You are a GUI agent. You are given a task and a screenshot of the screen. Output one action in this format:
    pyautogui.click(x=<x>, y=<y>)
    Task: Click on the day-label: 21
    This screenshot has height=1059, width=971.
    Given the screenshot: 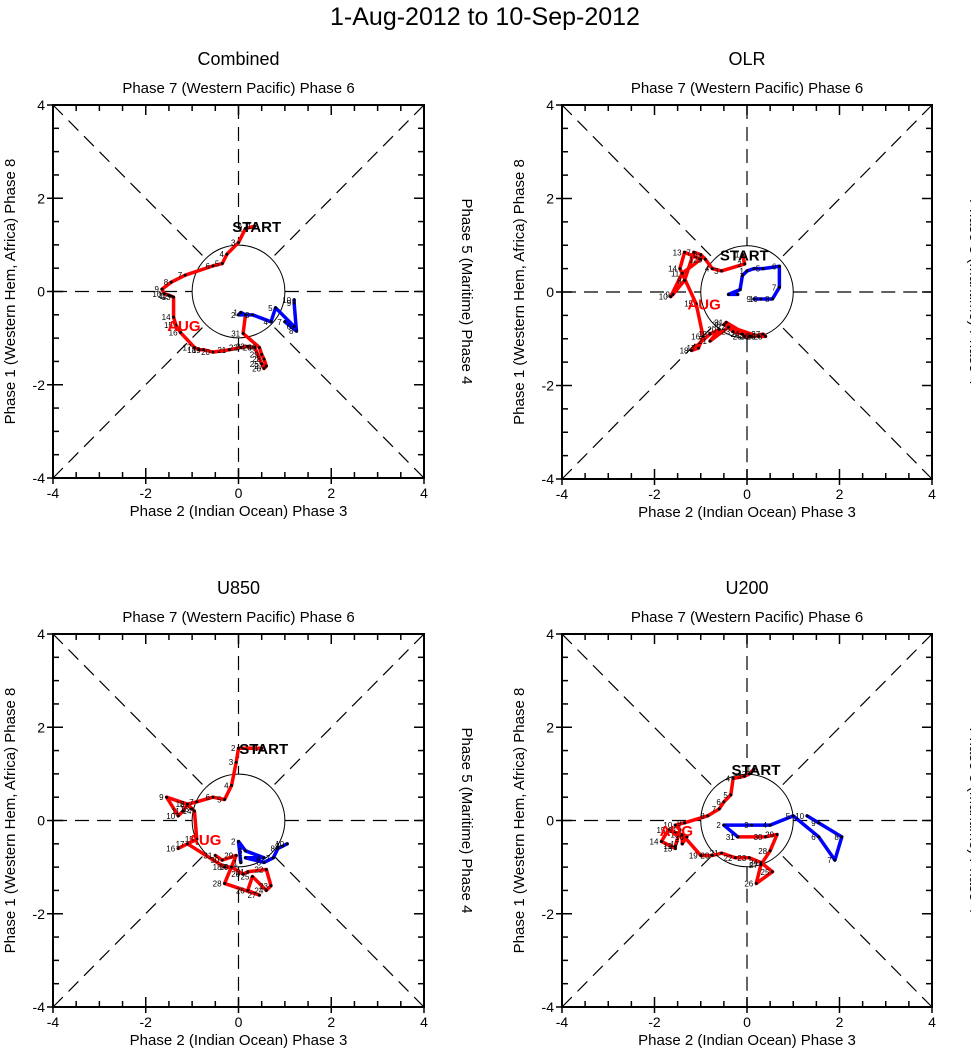 What is the action you would take?
    pyautogui.click(x=702, y=341)
    